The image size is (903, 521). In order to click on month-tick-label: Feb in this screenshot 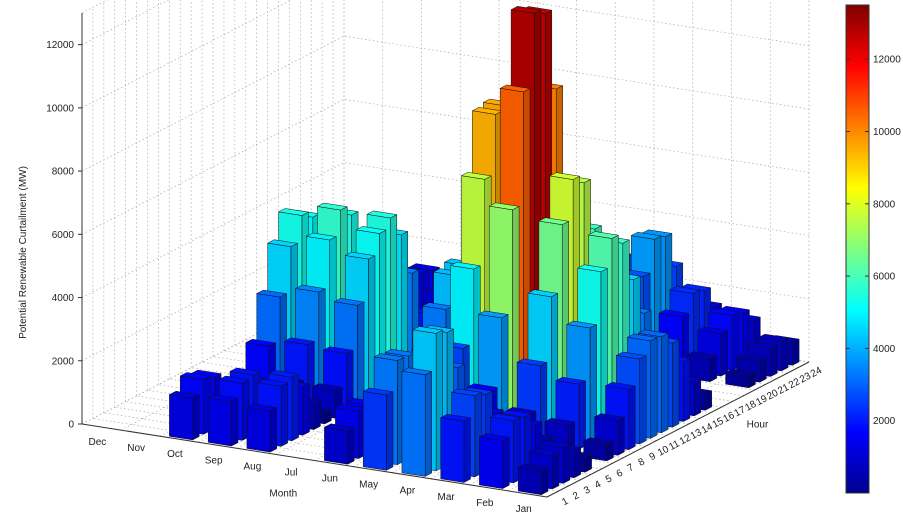, I will do `click(485, 503)`.